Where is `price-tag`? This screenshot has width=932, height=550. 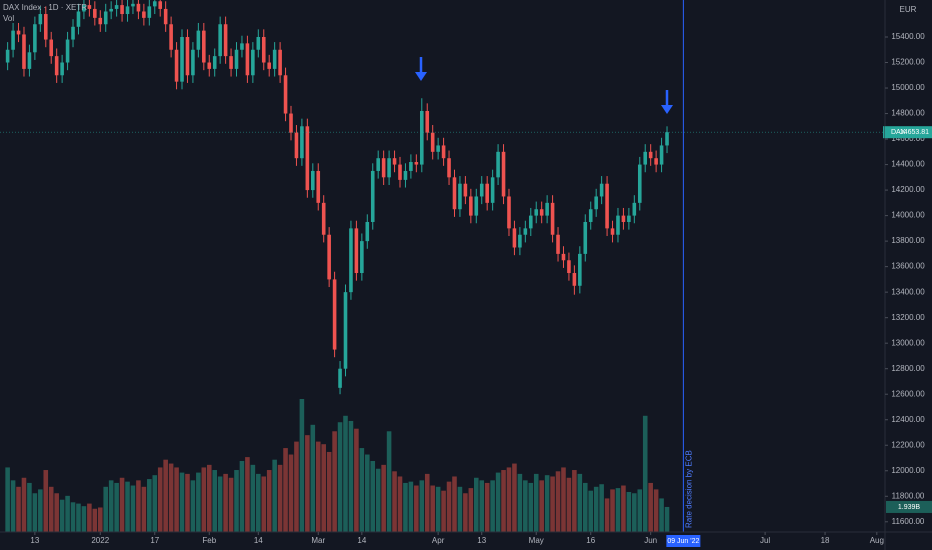 price-tag is located at coordinates (908, 132).